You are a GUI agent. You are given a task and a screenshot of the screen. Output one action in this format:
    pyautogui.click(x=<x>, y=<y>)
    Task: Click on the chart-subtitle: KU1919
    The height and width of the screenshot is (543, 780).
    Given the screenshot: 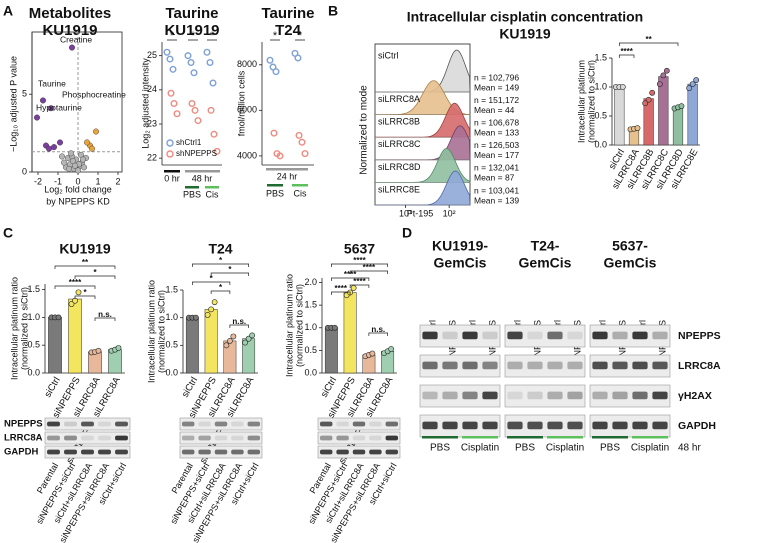 What is the action you would take?
    pyautogui.click(x=191, y=30)
    